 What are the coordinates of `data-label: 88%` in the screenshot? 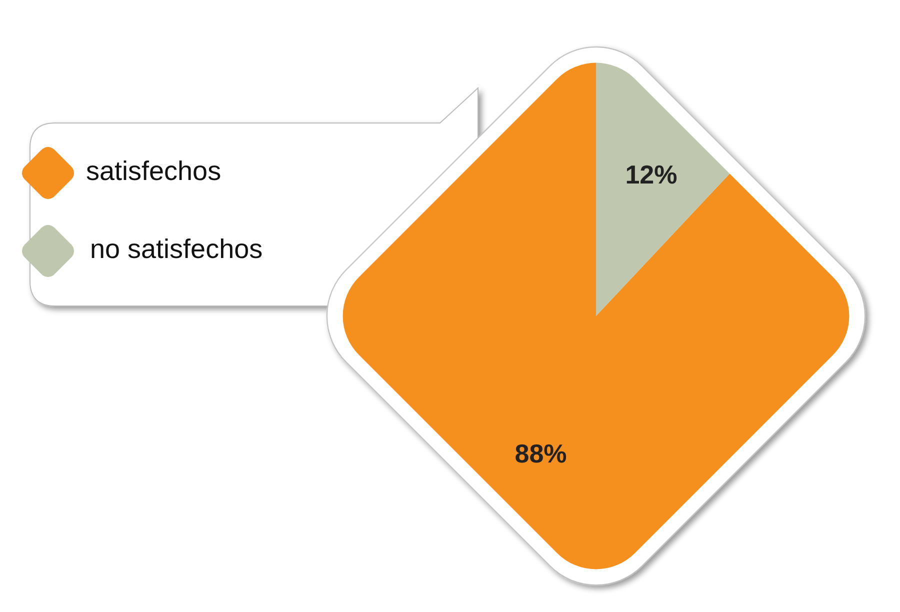 It's located at (540, 453).